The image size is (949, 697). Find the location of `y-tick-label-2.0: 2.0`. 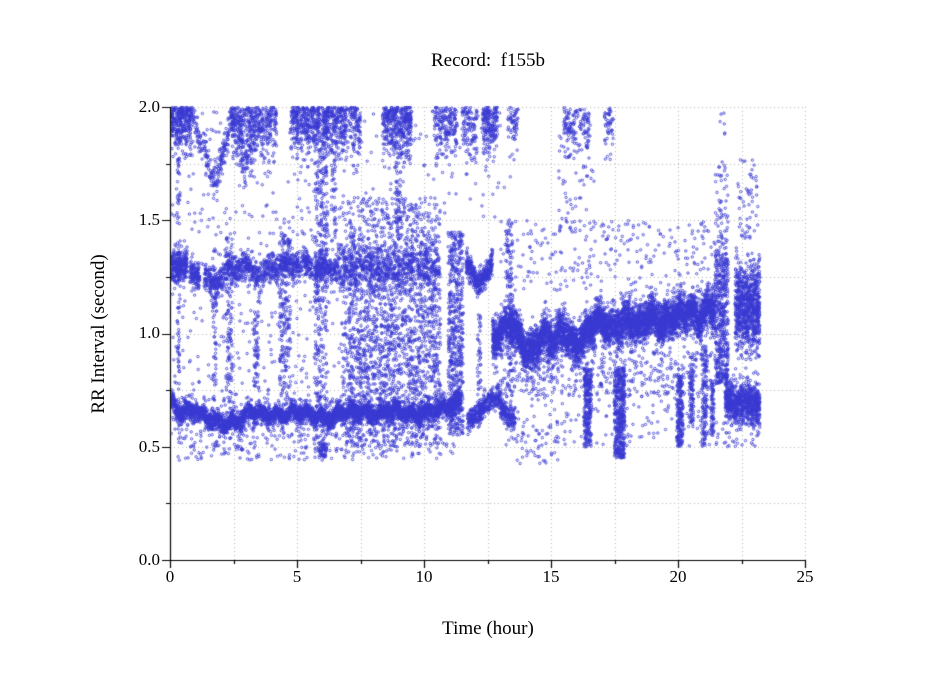

y-tick-label-2.0: 2.0 is located at coordinates (149, 106).